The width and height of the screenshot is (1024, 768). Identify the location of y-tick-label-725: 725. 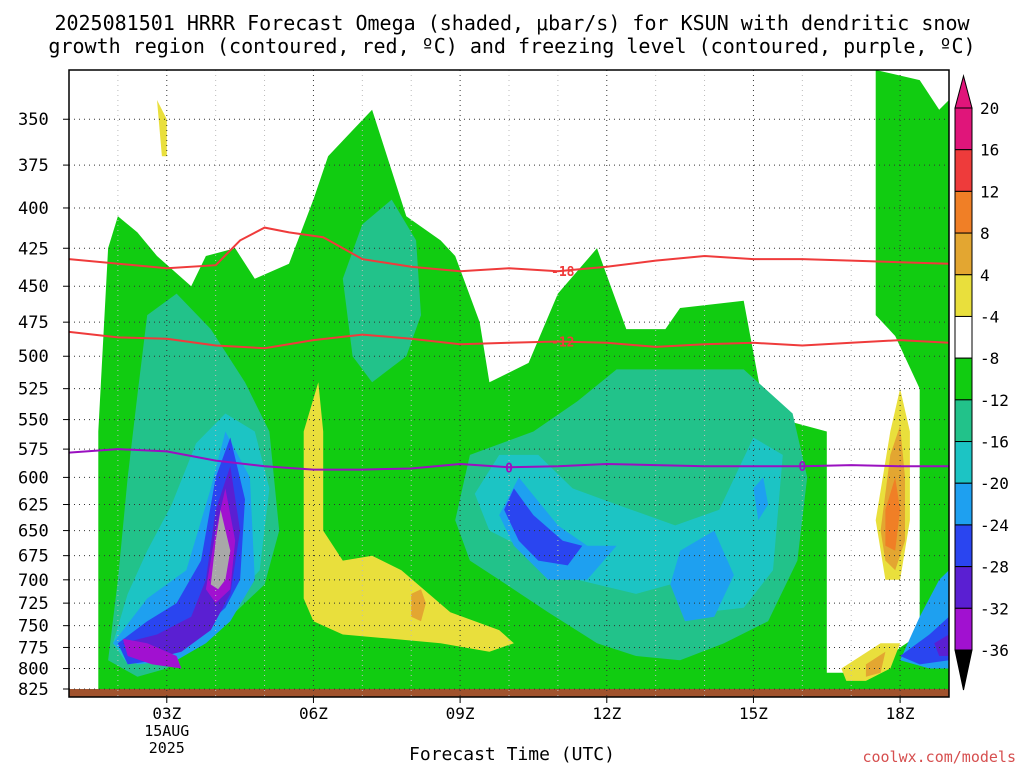
(33, 604).